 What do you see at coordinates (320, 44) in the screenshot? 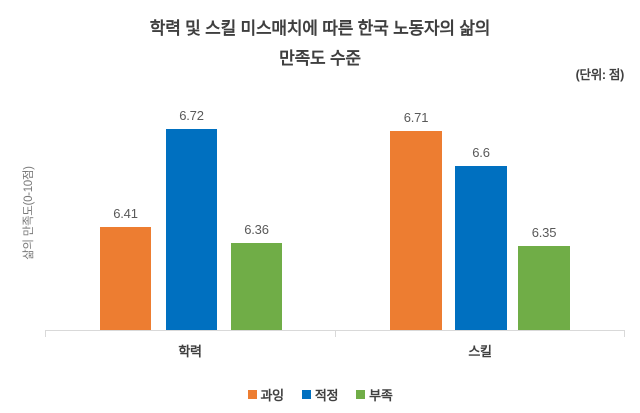
I see `chart-title: 학력 및 스킬 미스매치에 따른 한국 노동자의 삶의 만족도 수준` at bounding box center [320, 44].